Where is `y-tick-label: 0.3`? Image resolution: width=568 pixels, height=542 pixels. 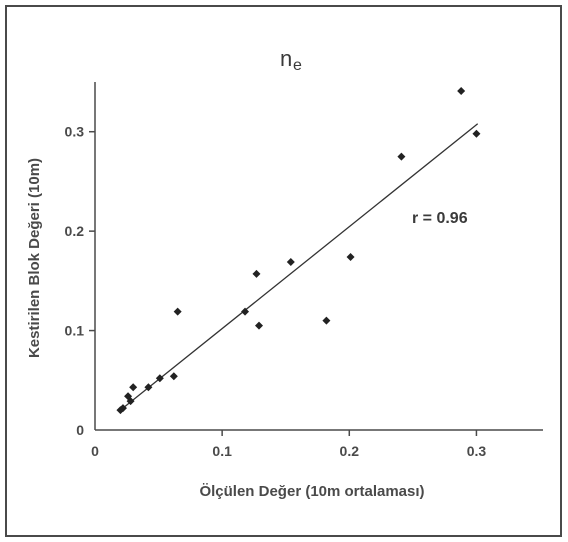 y-tick-label: 0.3 is located at coordinates (75, 132).